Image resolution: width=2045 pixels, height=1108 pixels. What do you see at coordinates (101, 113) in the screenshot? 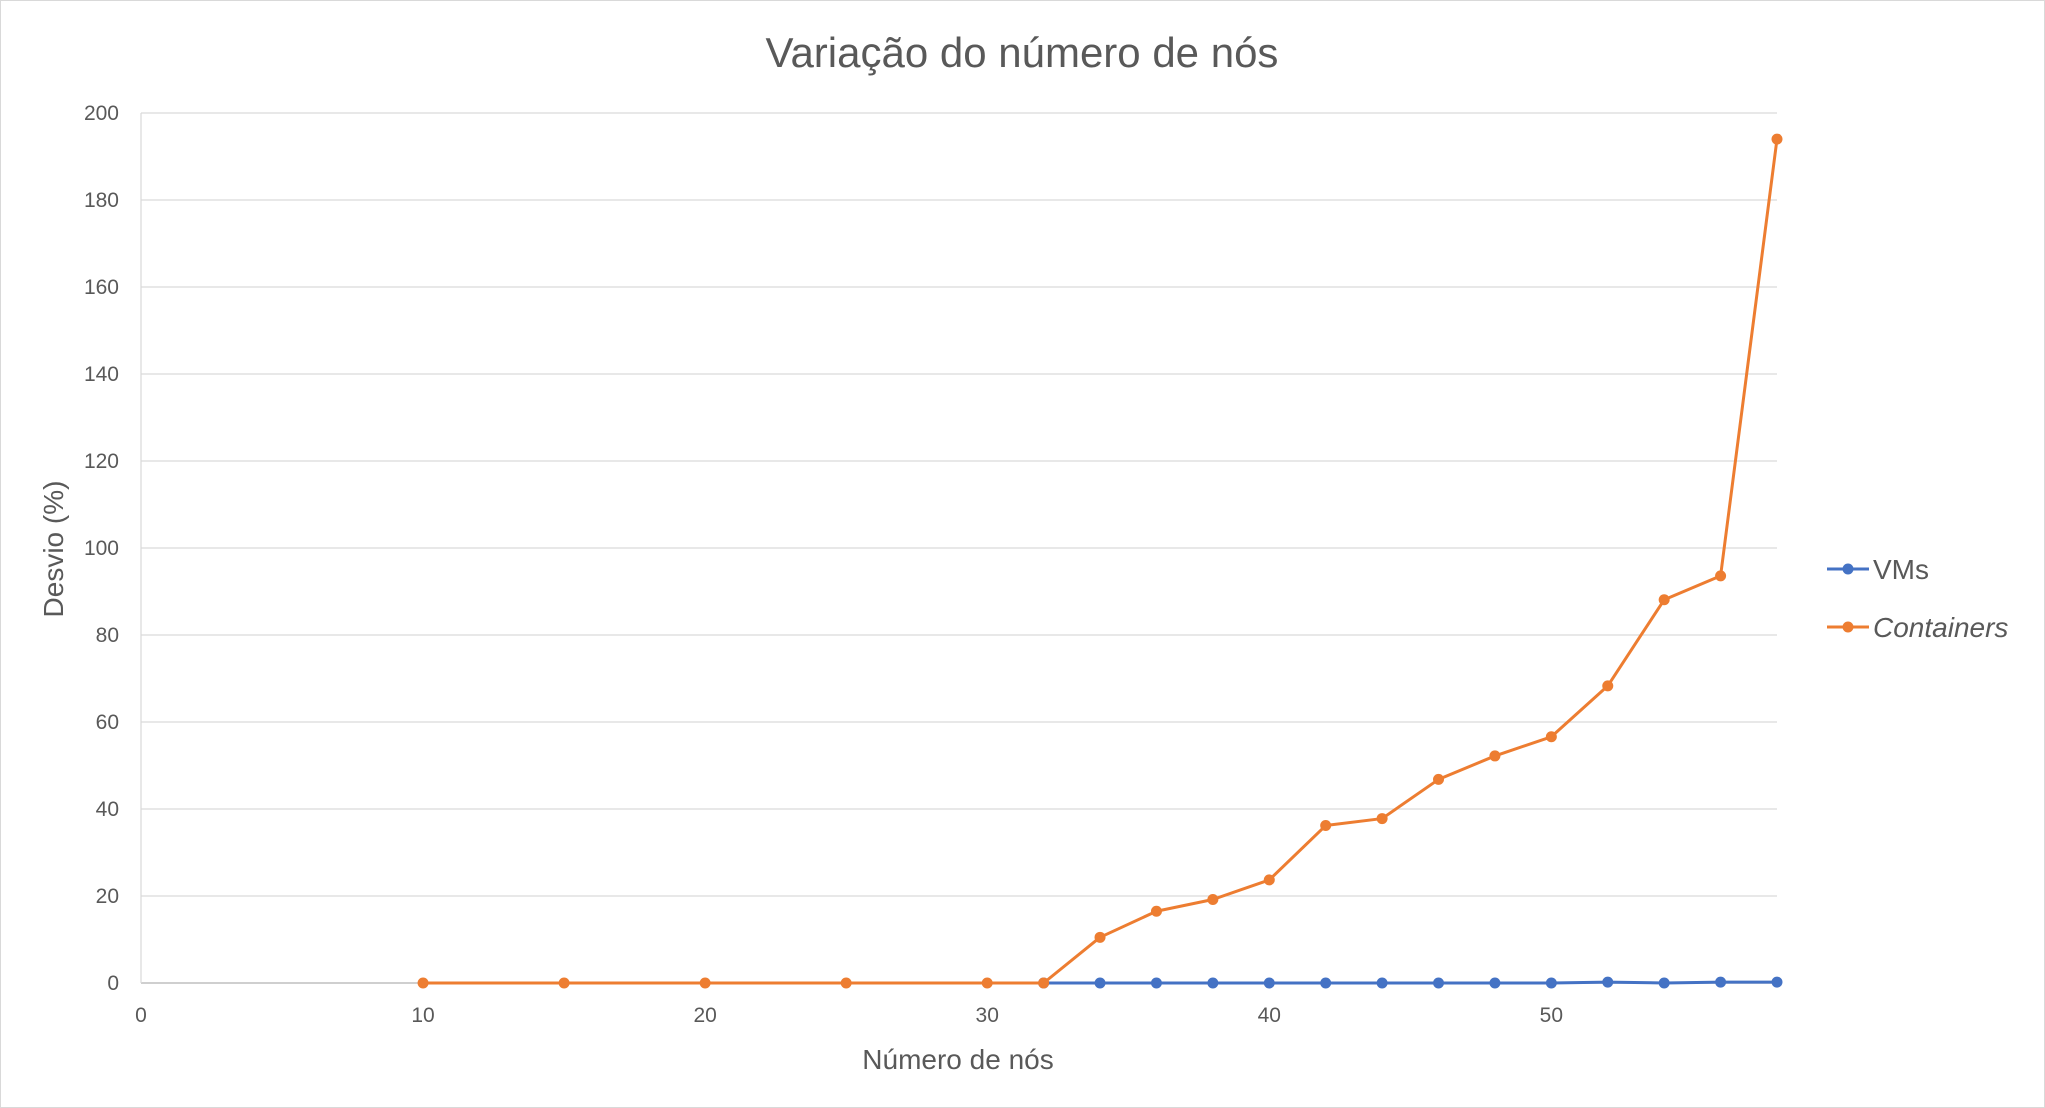
I see `y-tick-label: 200` at bounding box center [101, 113].